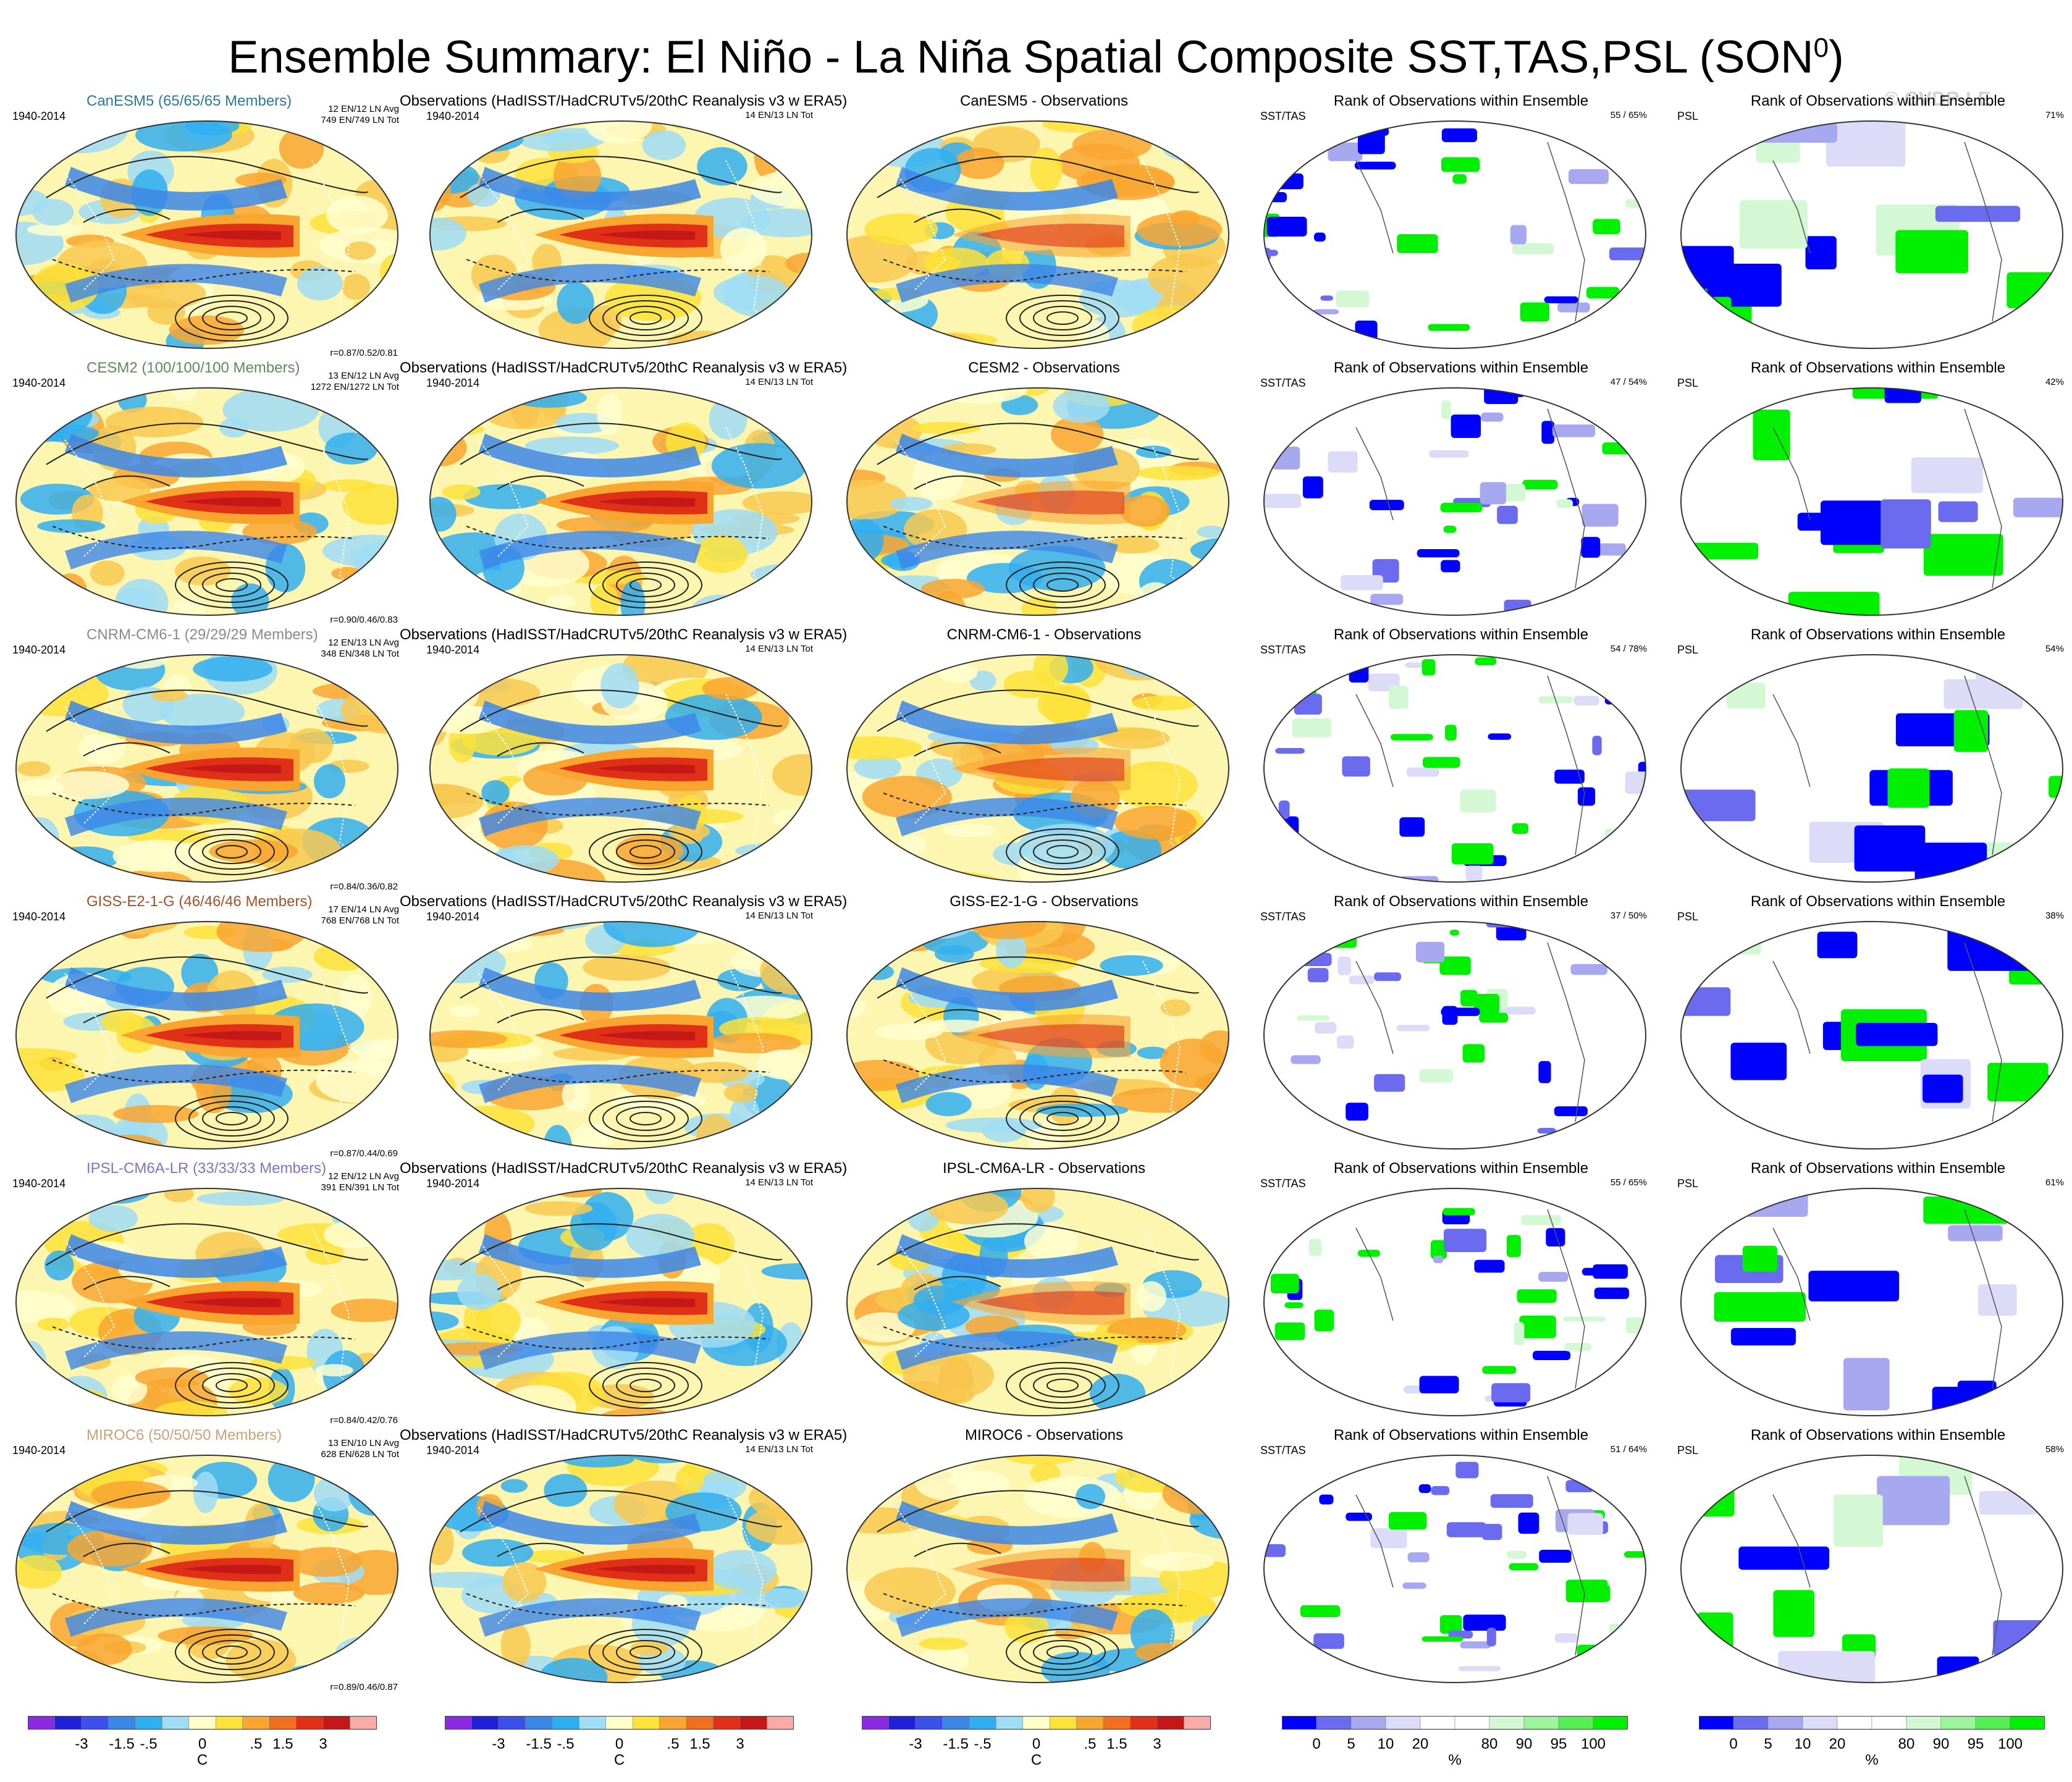 This screenshot has width=2072, height=1782. What do you see at coordinates (189, 101) in the screenshot?
I see `model-title: CanESM5 (65/65/65 Members)` at bounding box center [189, 101].